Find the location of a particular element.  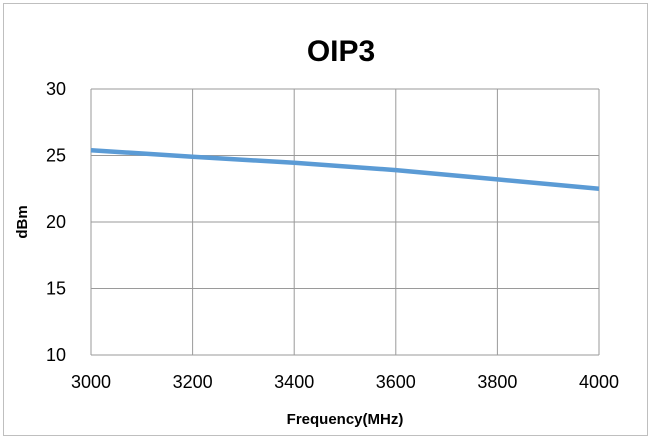

x-tick-label-3000: 3000 is located at coordinates (91, 382).